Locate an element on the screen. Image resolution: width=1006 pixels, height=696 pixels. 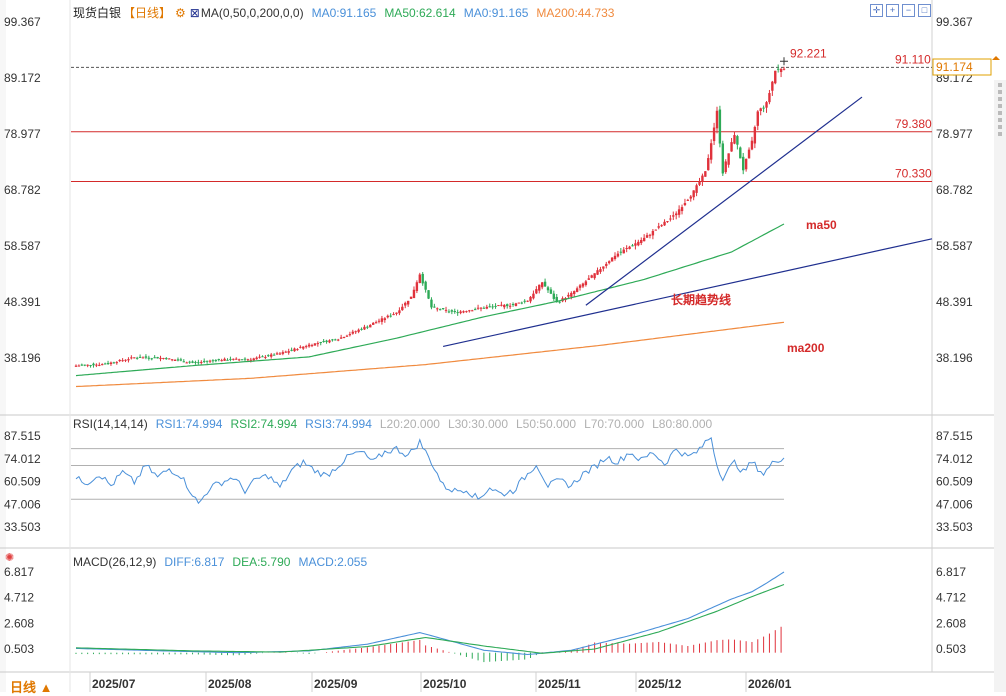
zoom-in-icon: + is located at coordinates (892, 10).